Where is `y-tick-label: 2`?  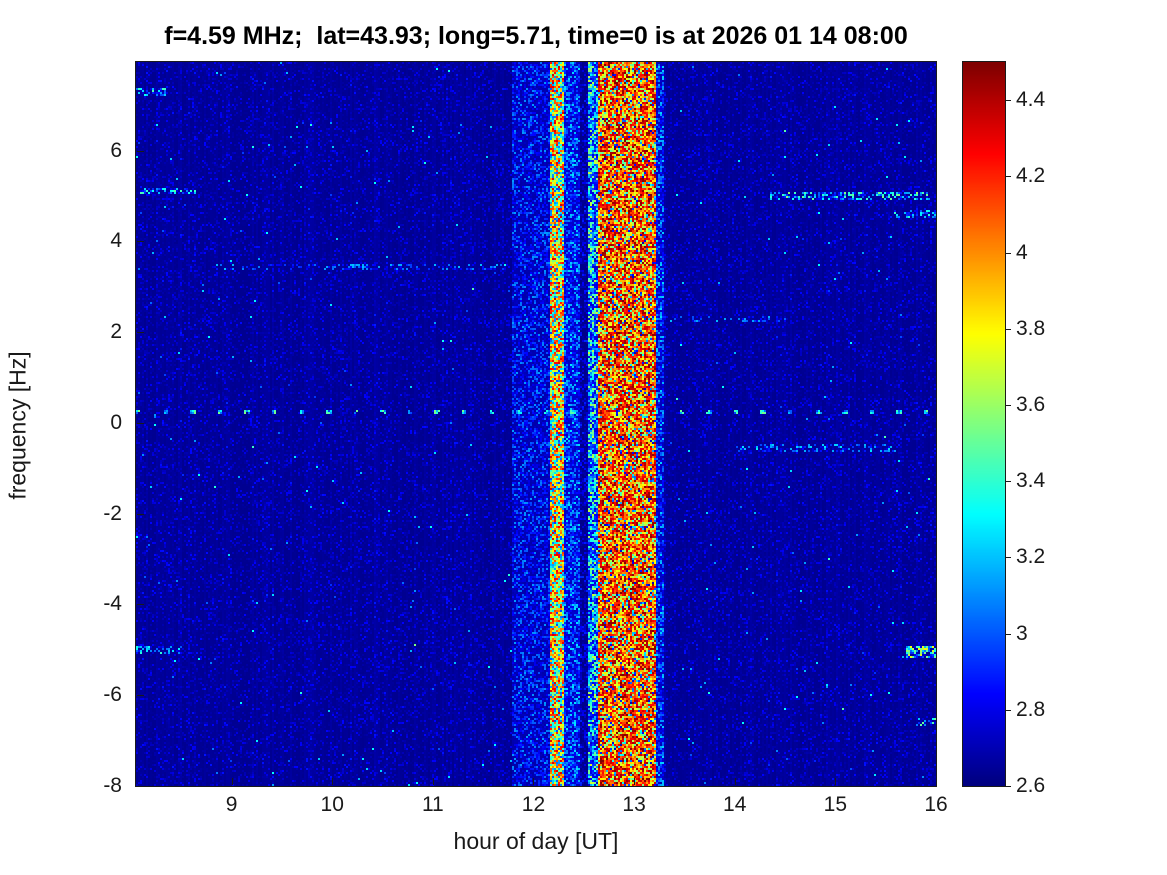 y-tick-label: 2 is located at coordinates (116, 332).